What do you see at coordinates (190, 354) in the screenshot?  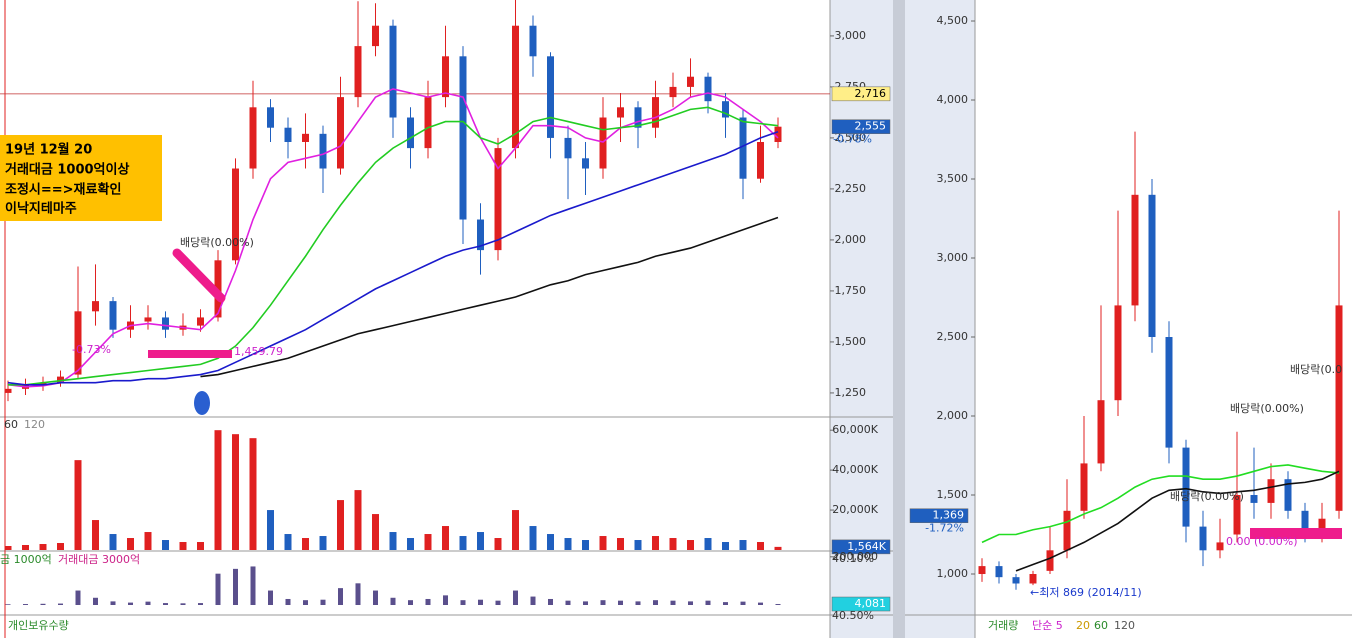 I see `highlight-bar` at bounding box center [190, 354].